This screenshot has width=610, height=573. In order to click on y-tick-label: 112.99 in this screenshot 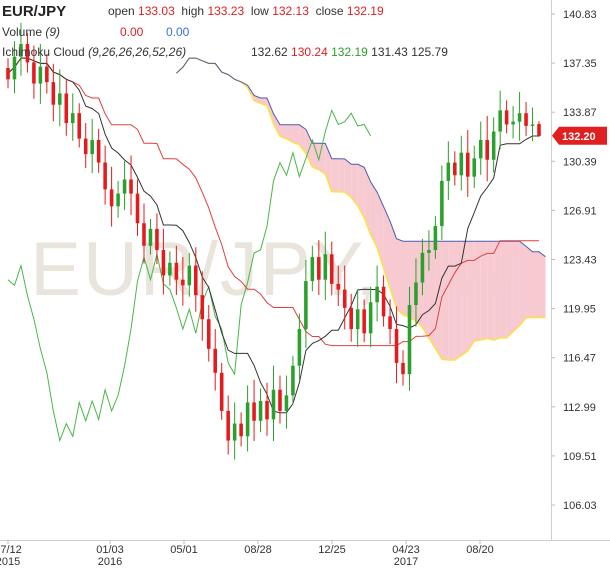, I will do `click(579, 408)`.